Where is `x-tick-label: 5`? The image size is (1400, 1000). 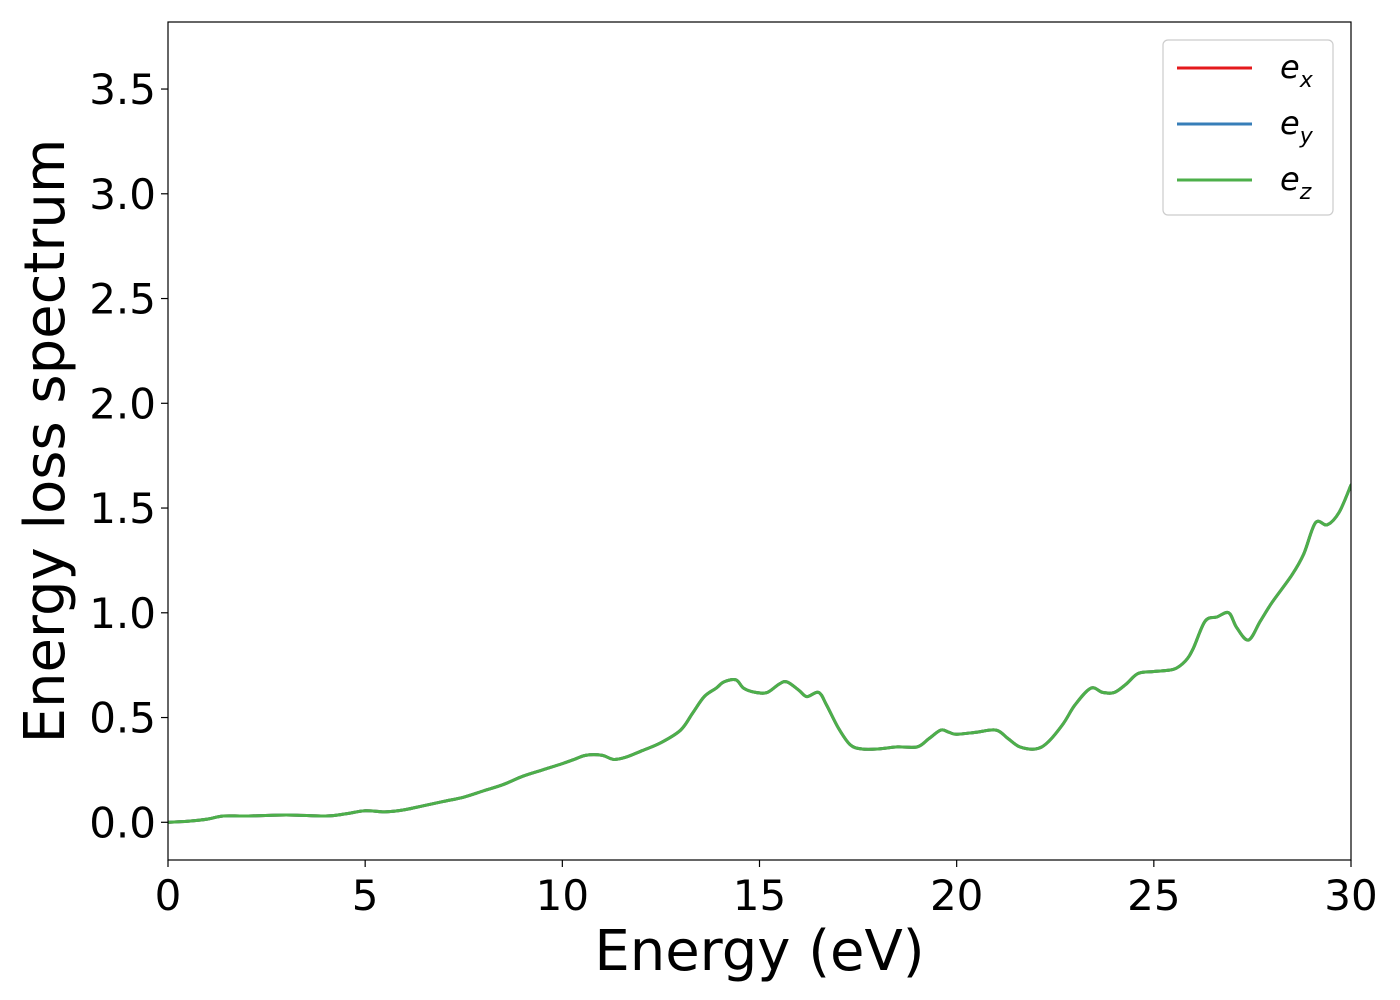
x-tick-label: 5 is located at coordinates (365, 895).